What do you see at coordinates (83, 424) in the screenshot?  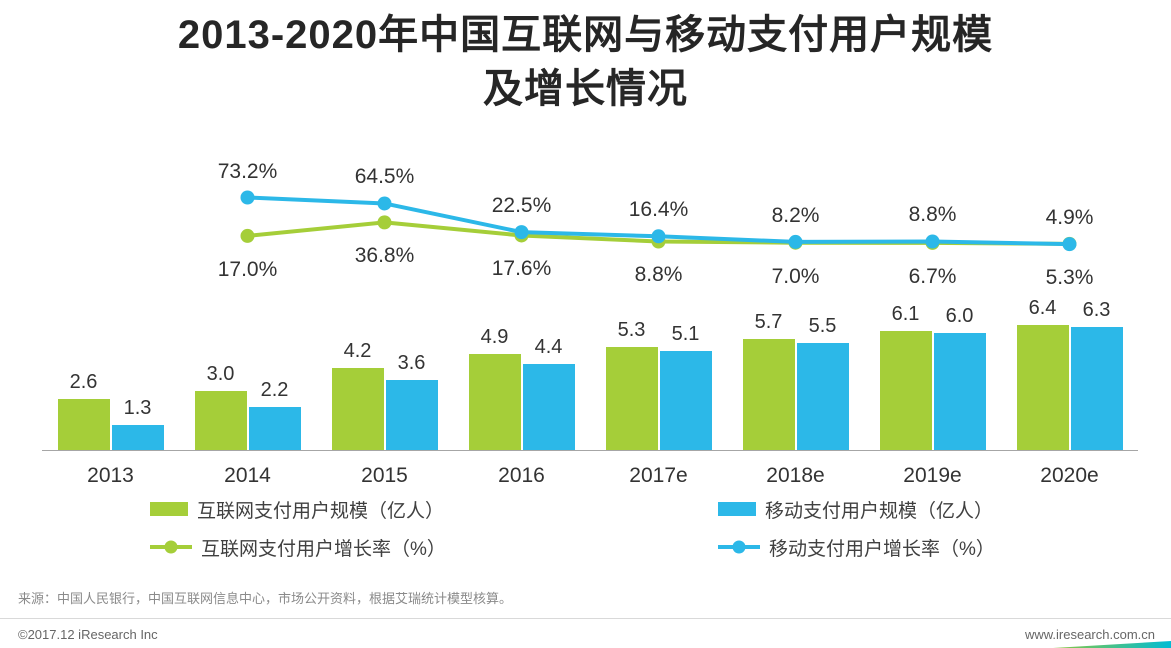 I see `bar-internet-2013` at bounding box center [83, 424].